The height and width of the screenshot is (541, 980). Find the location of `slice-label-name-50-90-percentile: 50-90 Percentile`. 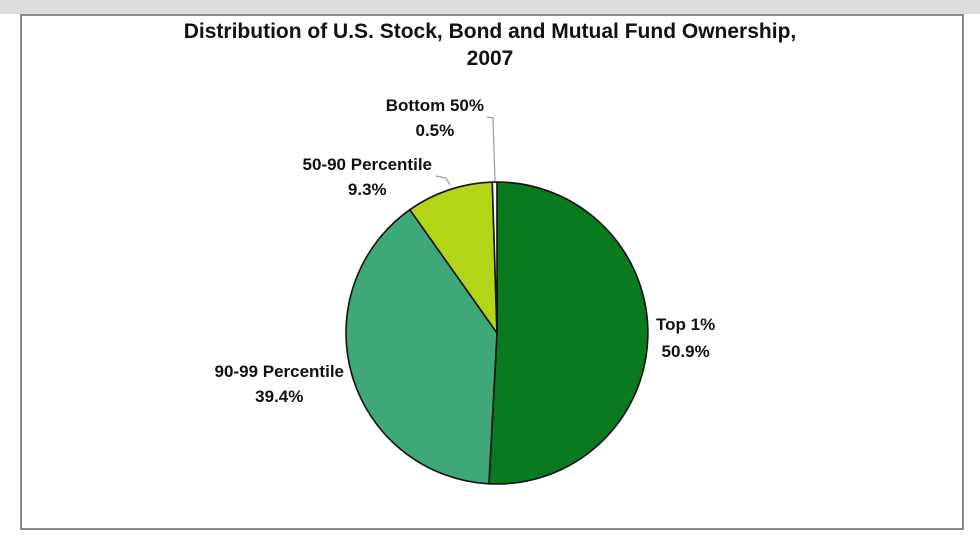

slice-label-name-50-90-percentile: 50-90 Percentile is located at coordinates (367, 164).